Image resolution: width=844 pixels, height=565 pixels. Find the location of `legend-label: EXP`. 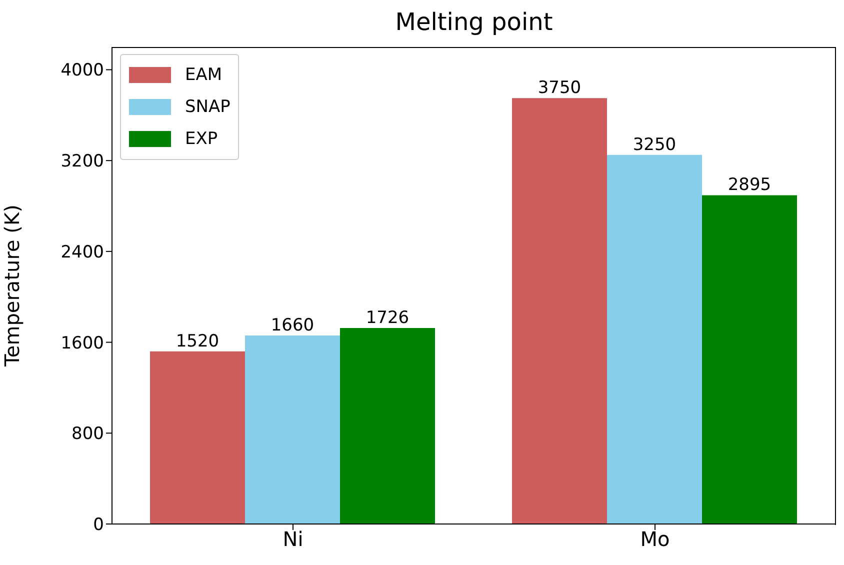

legend-label: EXP is located at coordinates (201, 139).